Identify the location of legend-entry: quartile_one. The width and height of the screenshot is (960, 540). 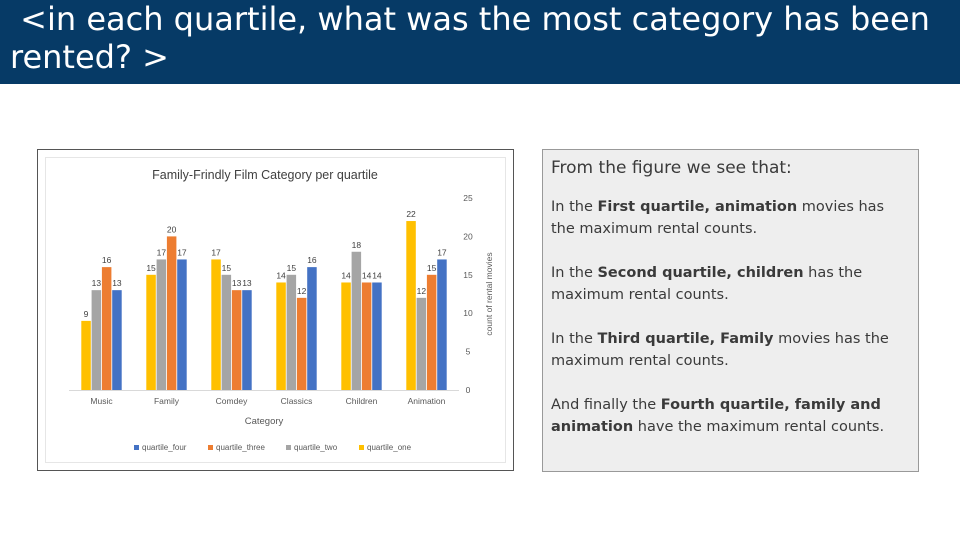
(389, 447).